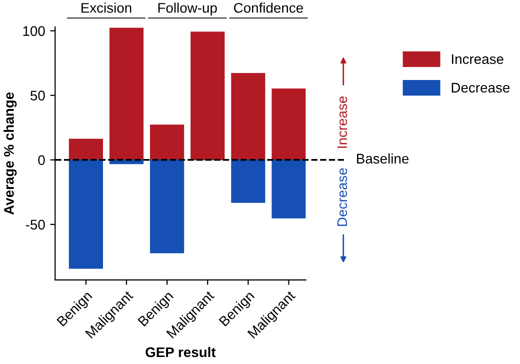  What do you see at coordinates (268, 7) in the screenshot?
I see `text: Confidence` at bounding box center [268, 7].